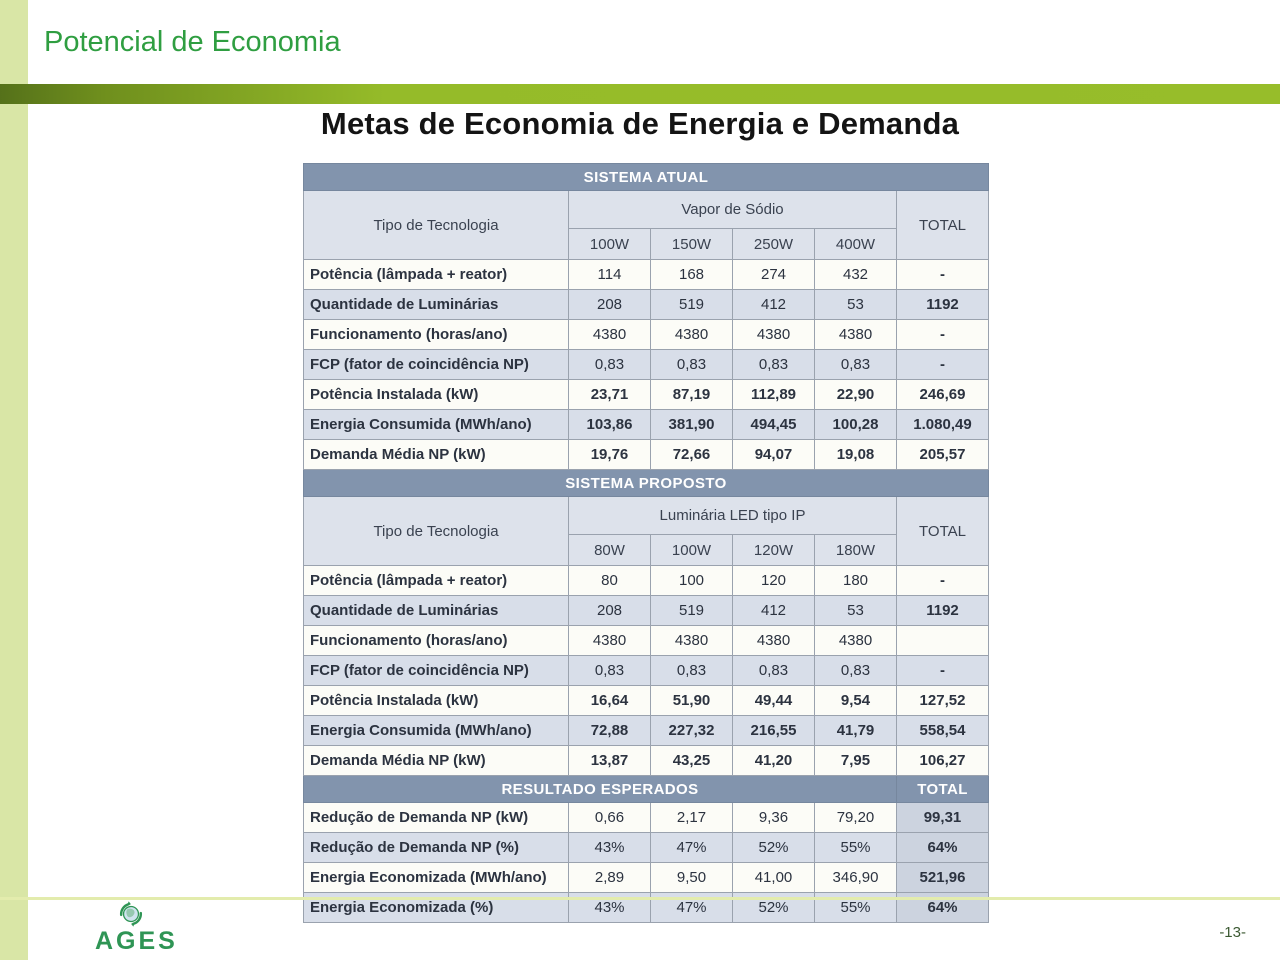  What do you see at coordinates (942, 394) in the screenshot?
I see `total-cell: 246,69` at bounding box center [942, 394].